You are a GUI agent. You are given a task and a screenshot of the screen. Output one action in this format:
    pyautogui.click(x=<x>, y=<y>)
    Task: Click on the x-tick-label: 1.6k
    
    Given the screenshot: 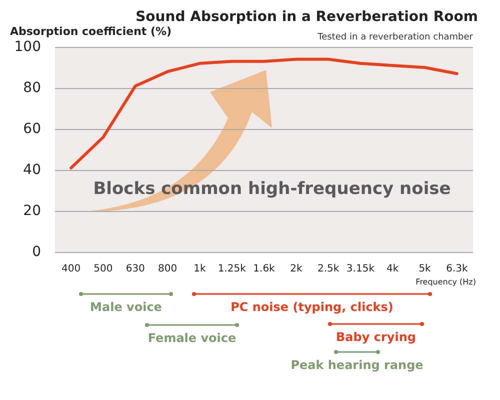 What is the action you would take?
    pyautogui.click(x=264, y=269)
    